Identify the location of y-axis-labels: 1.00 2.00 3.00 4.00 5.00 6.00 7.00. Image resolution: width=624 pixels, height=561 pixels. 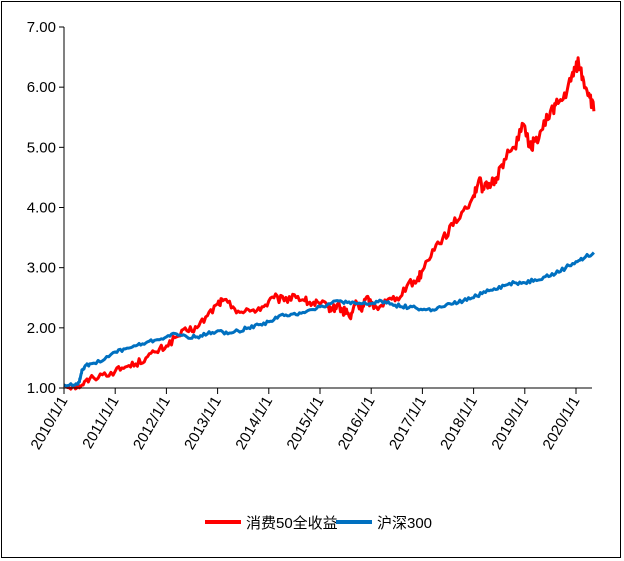
(41, 208).